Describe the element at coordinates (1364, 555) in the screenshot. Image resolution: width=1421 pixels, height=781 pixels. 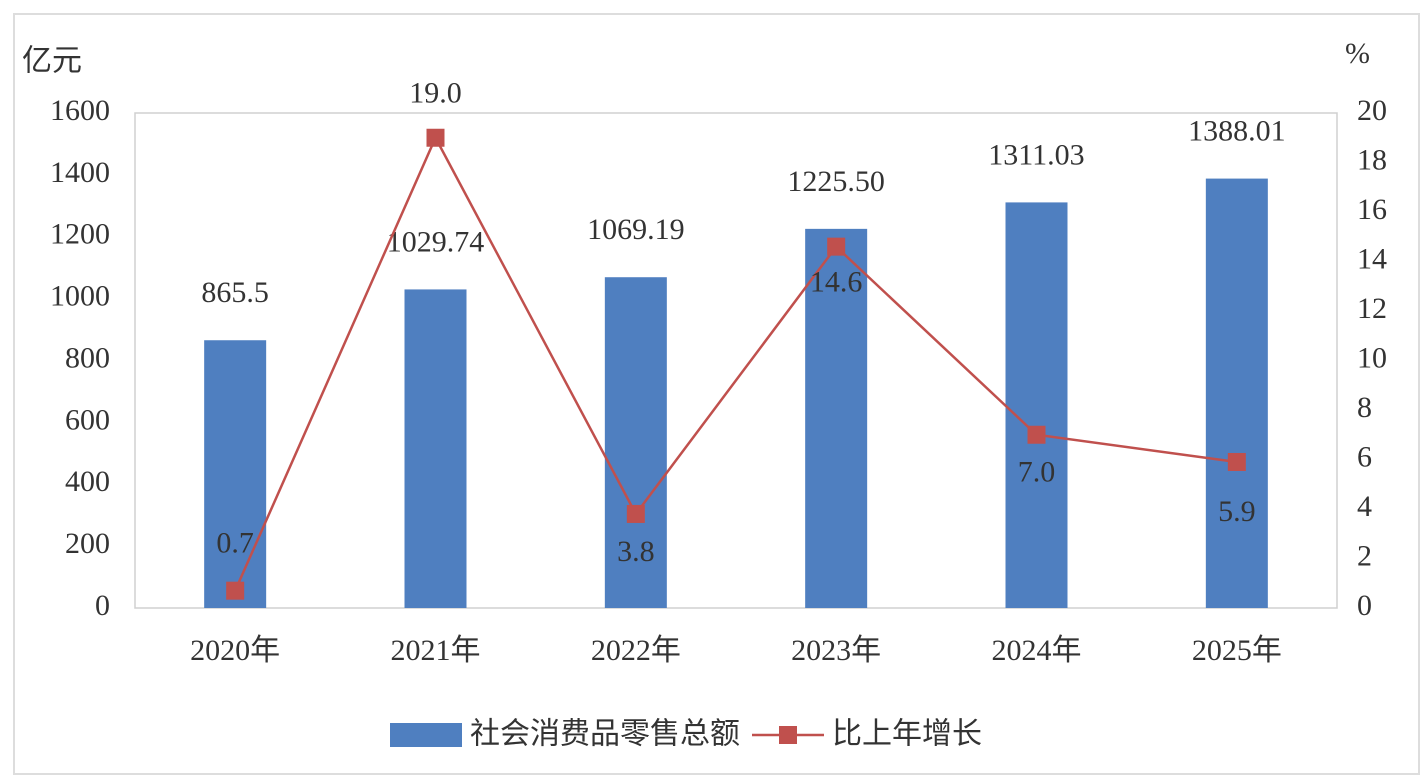
I see `y2-tick-label: 2` at that location.